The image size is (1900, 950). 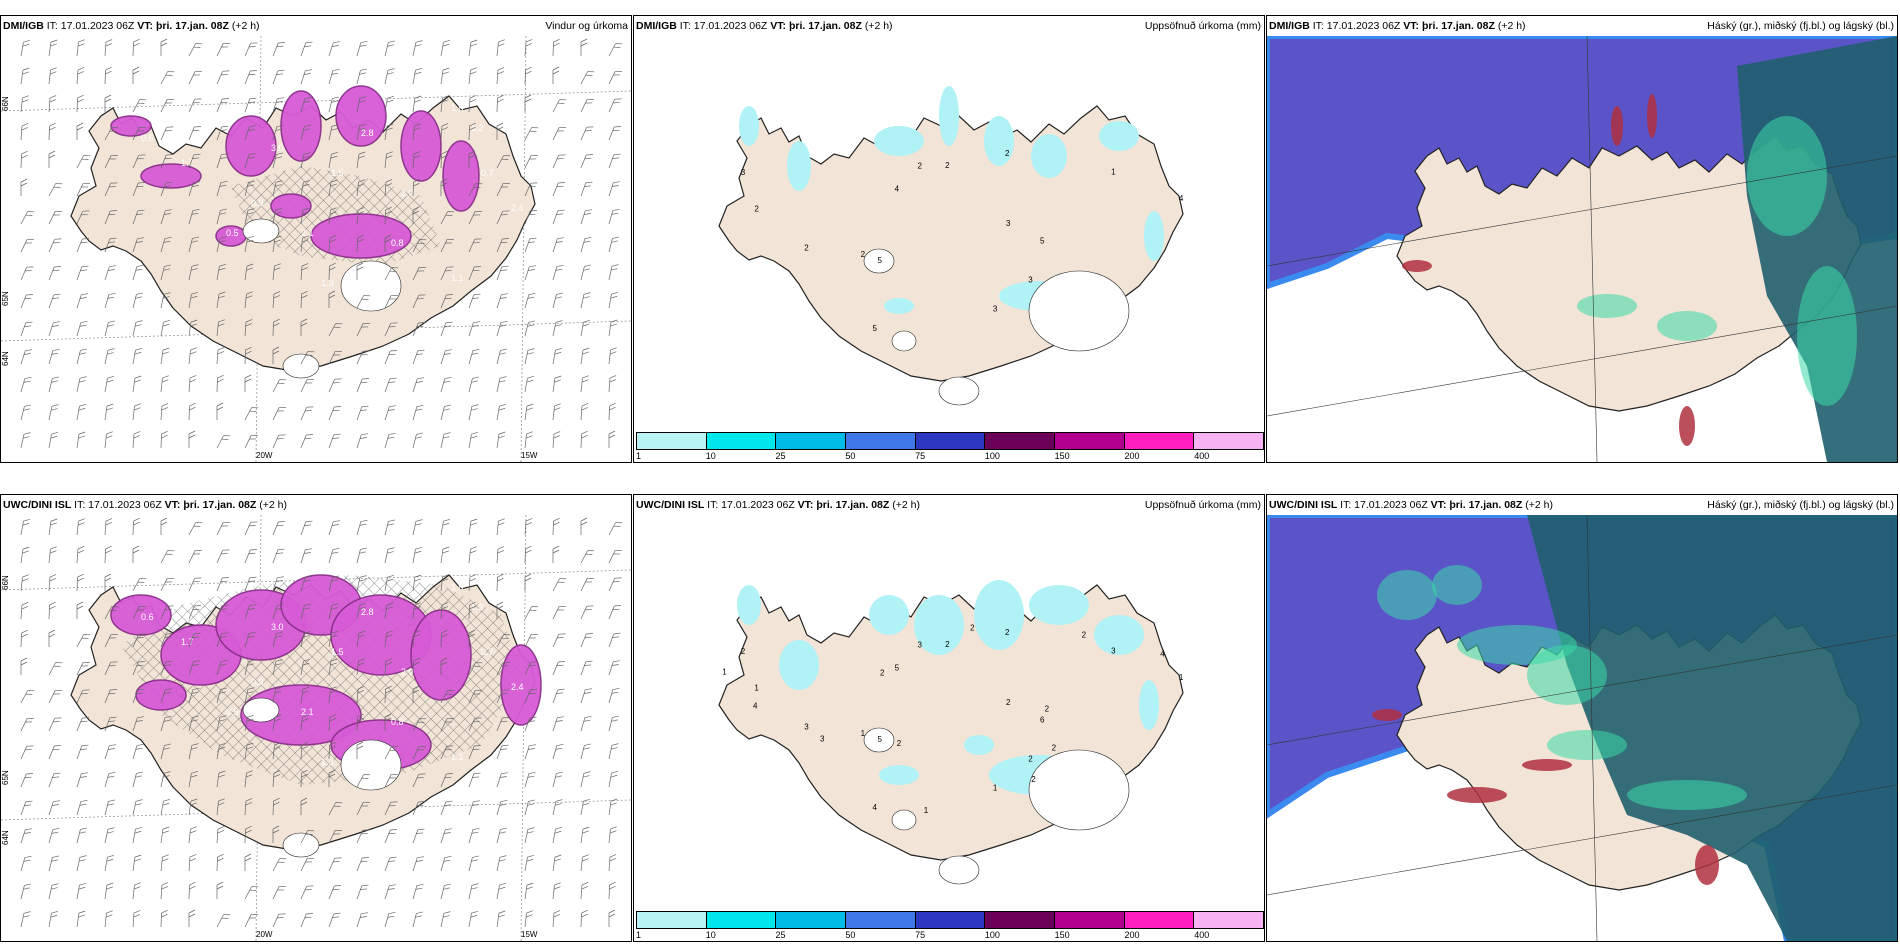 What do you see at coordinates (1202, 505) in the screenshot?
I see `panel-title: Uppsöfnuð úrkoma (mm)` at bounding box center [1202, 505].